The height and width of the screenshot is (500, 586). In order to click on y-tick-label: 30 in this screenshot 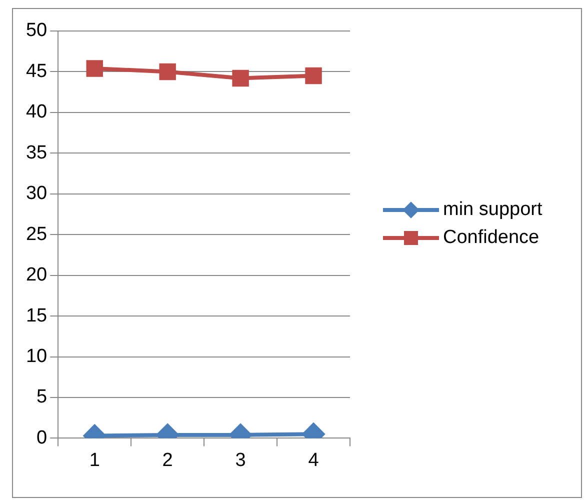, I will do `click(37, 193)`.